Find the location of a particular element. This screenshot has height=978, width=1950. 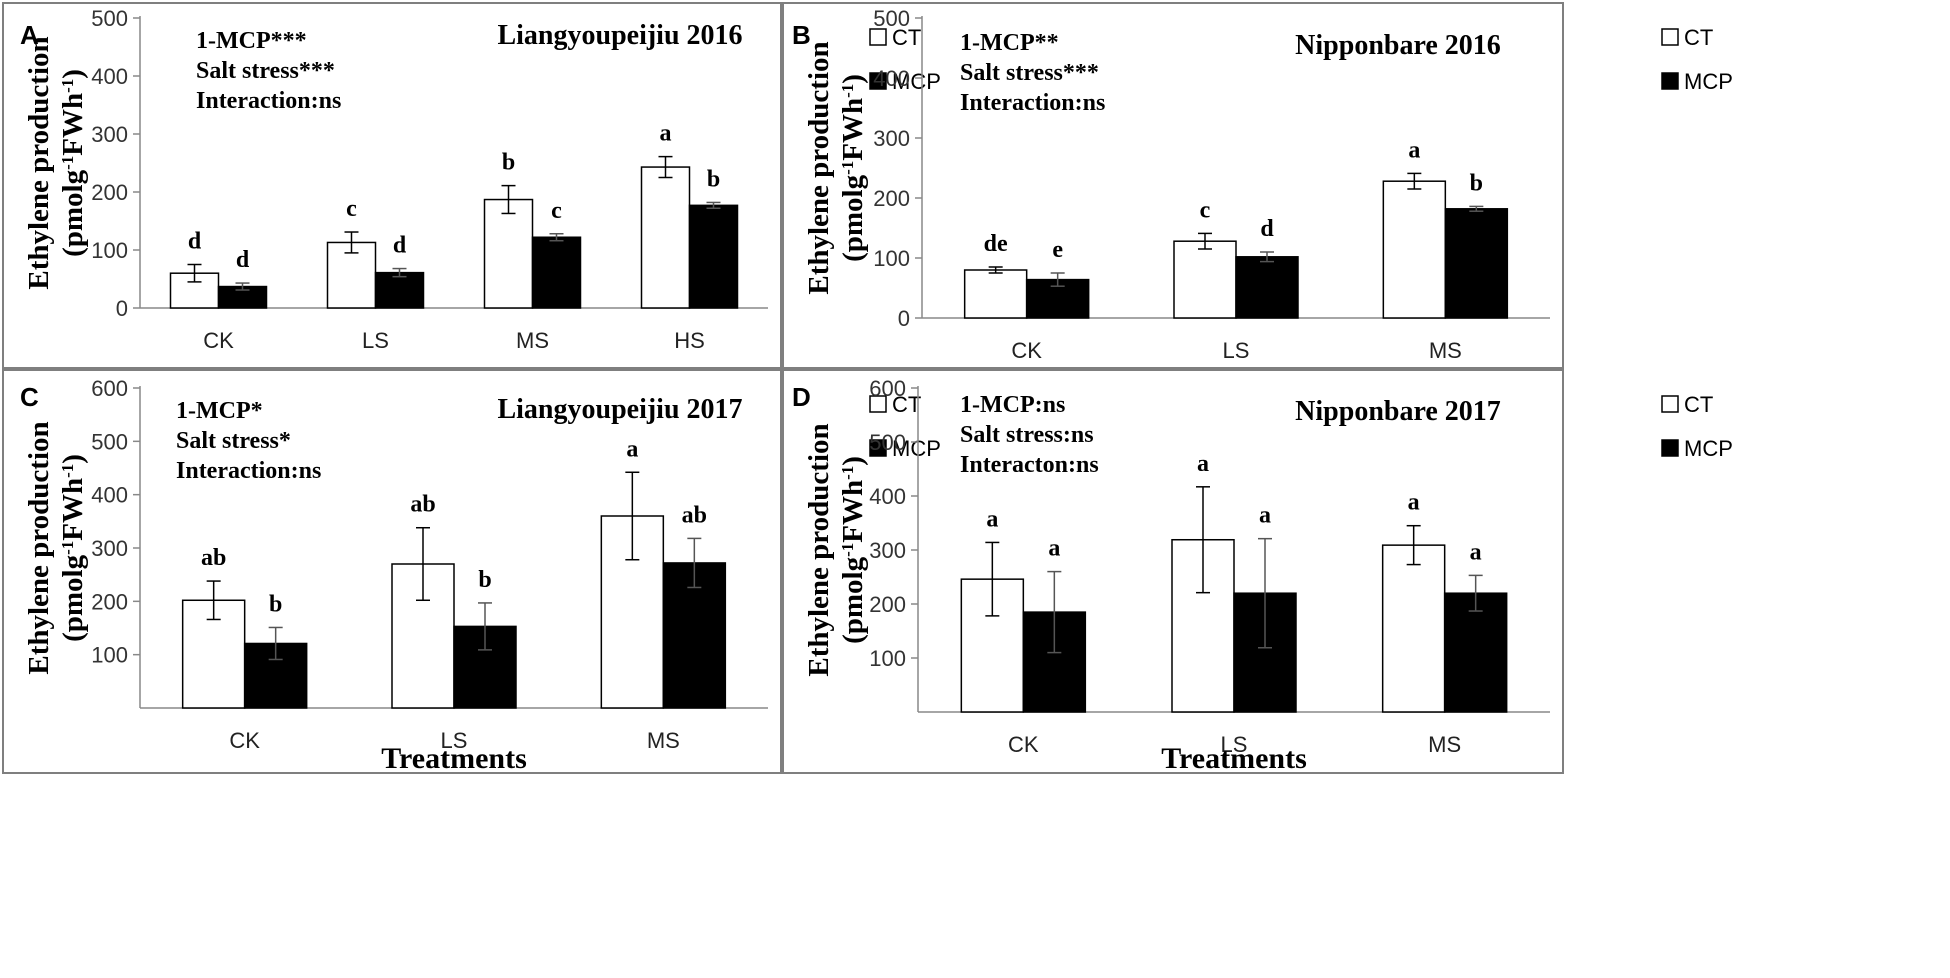

significance-letter: de is located at coordinates (996, 244).